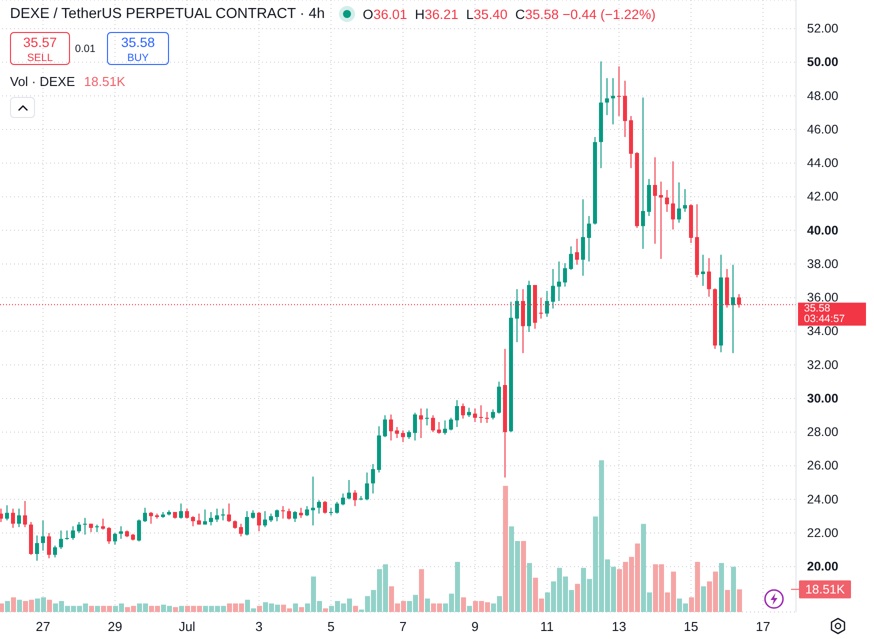 The height and width of the screenshot is (639, 874). Describe the element at coordinates (822, 297) in the screenshot. I see `y-tick-label: 36.00` at that location.